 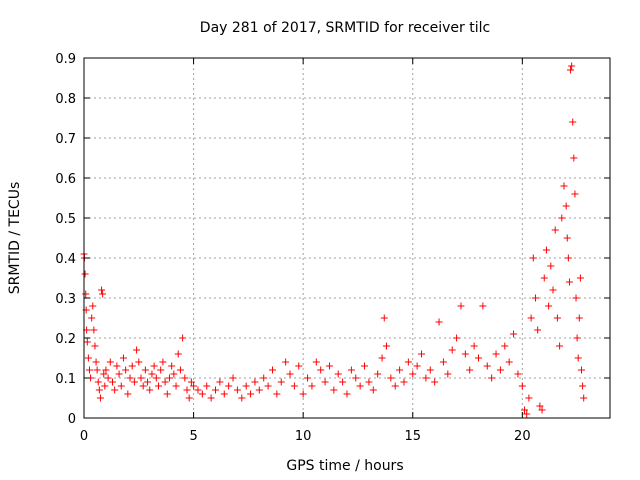 I want to click on y-tick-label: 0.9, so click(x=65, y=59).